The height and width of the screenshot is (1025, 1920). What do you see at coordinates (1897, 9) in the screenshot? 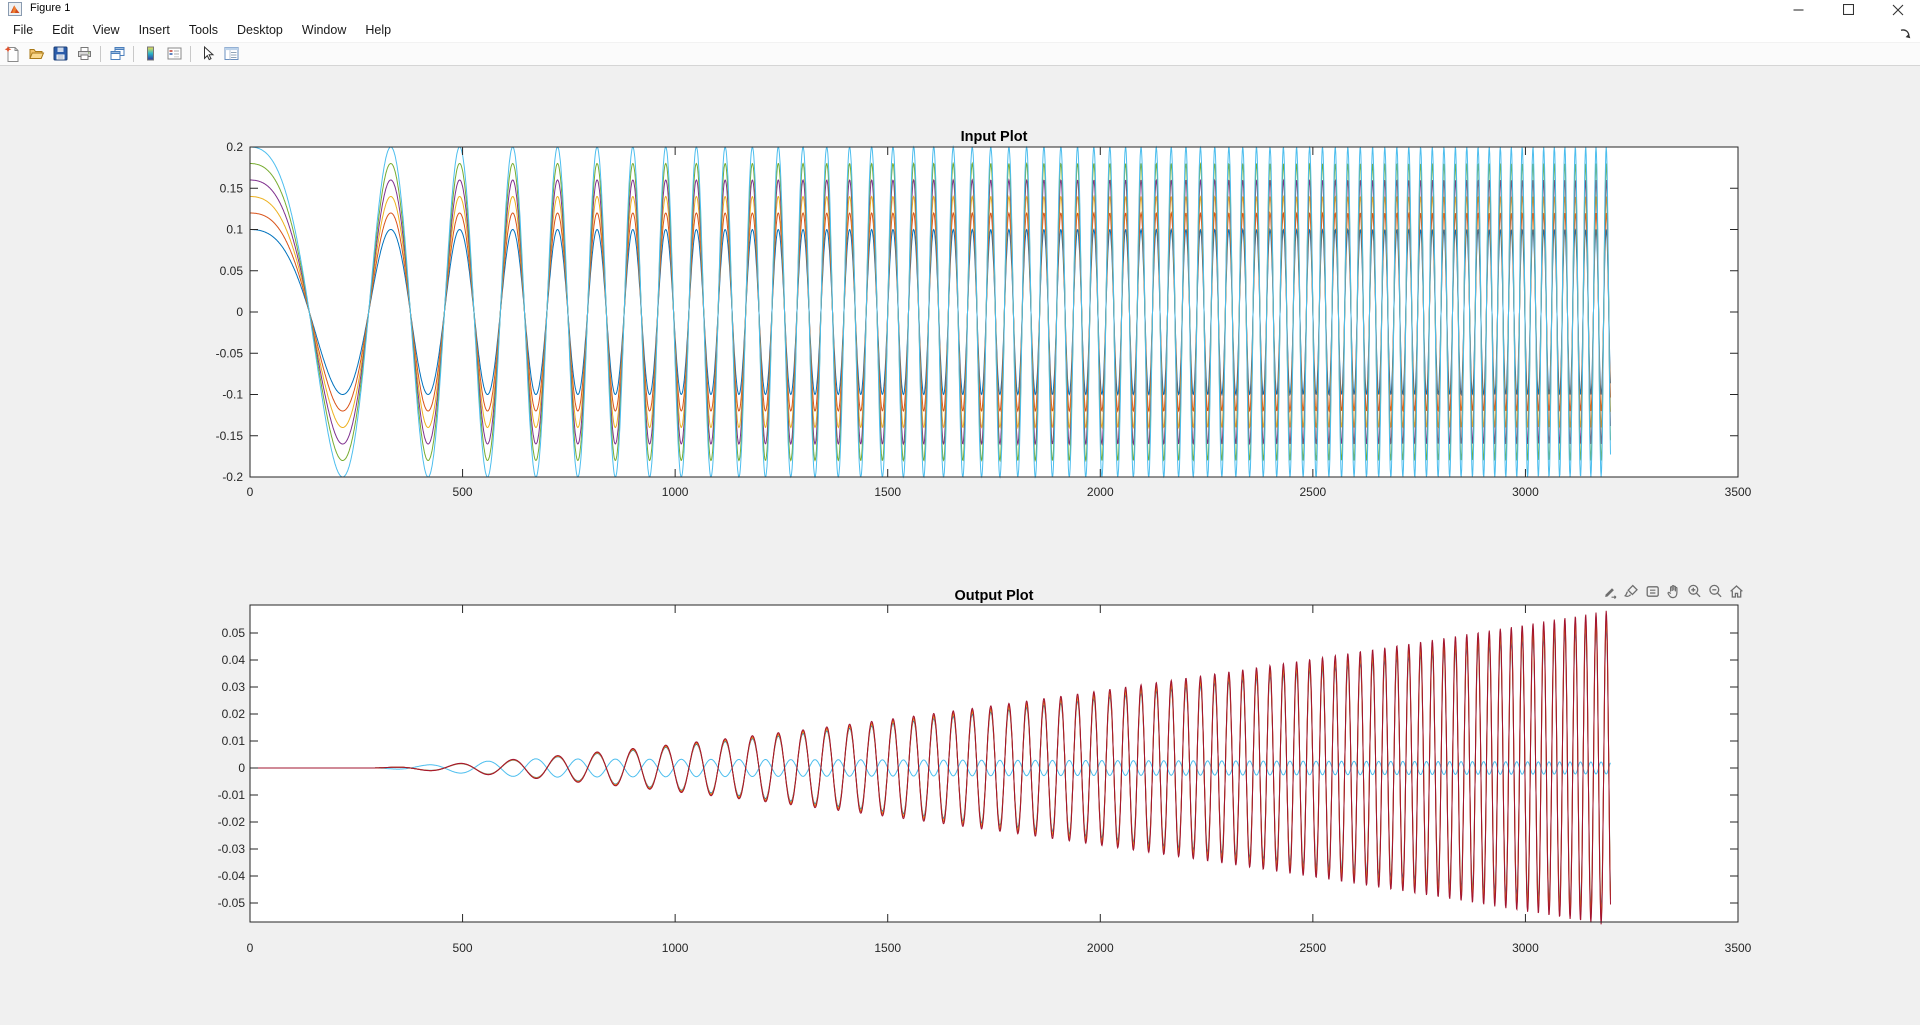
I see `close-button` at bounding box center [1897, 9].